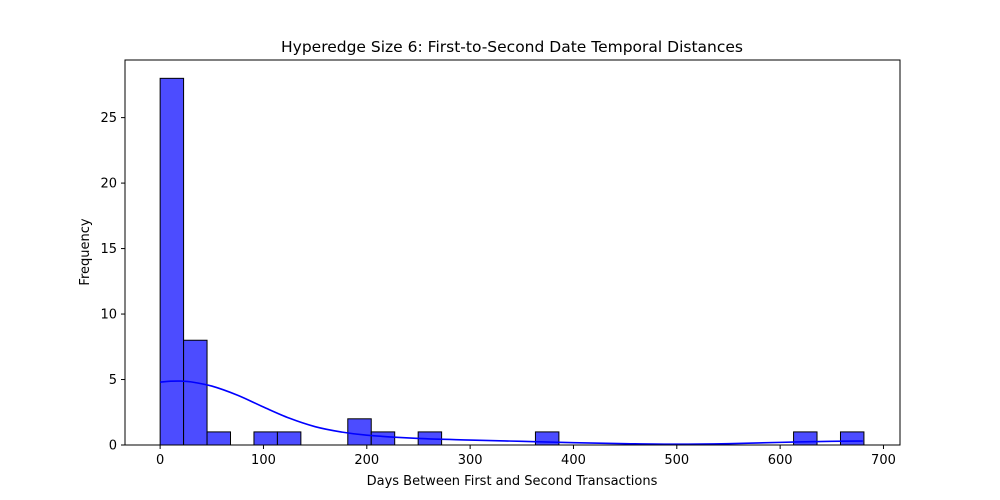 This screenshot has height=500, width=1000. I want to click on y-tick-label: 0, so click(113, 446).